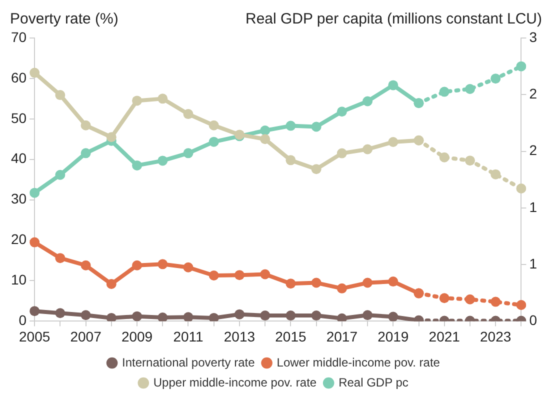 This screenshot has height=407, width=552. Describe the element at coordinates (290, 336) in the screenshot. I see `x-tick-label: 2015` at that location.